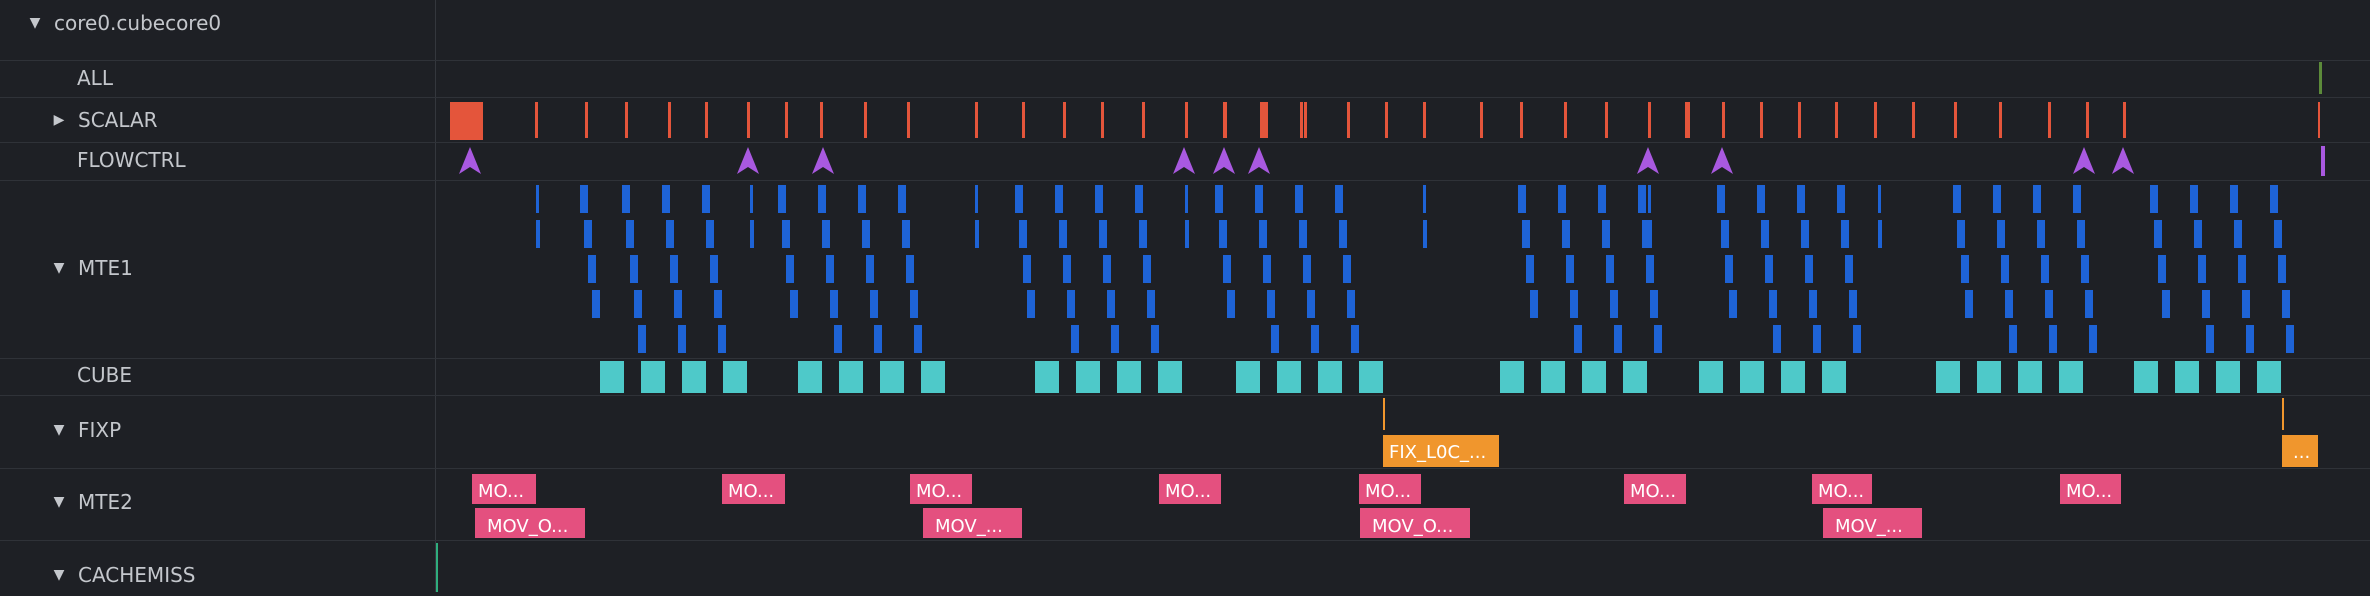 The width and height of the screenshot is (2370, 596). What do you see at coordinates (217, 502) in the screenshot?
I see `track-label-mte2: ▼ MTE2` at bounding box center [217, 502].